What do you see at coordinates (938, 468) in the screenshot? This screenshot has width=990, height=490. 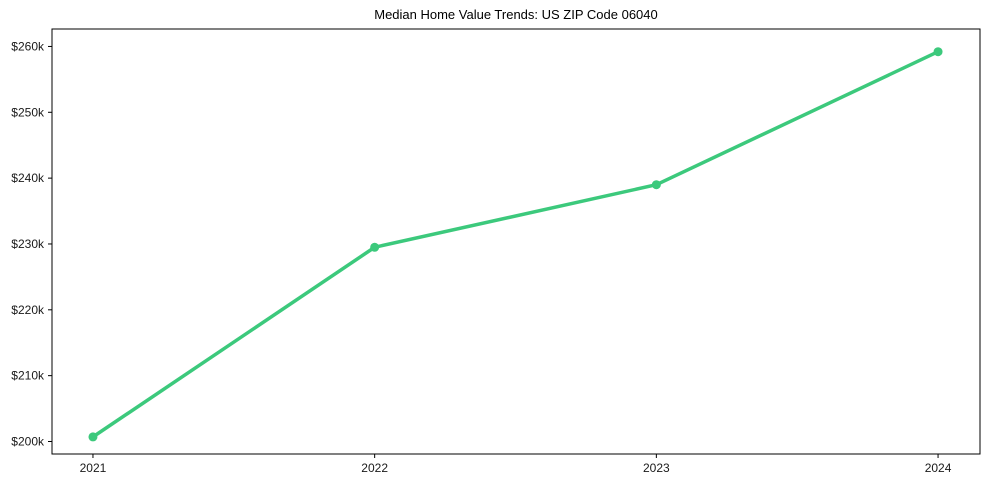 I see `x-tick-label: 2024` at bounding box center [938, 468].